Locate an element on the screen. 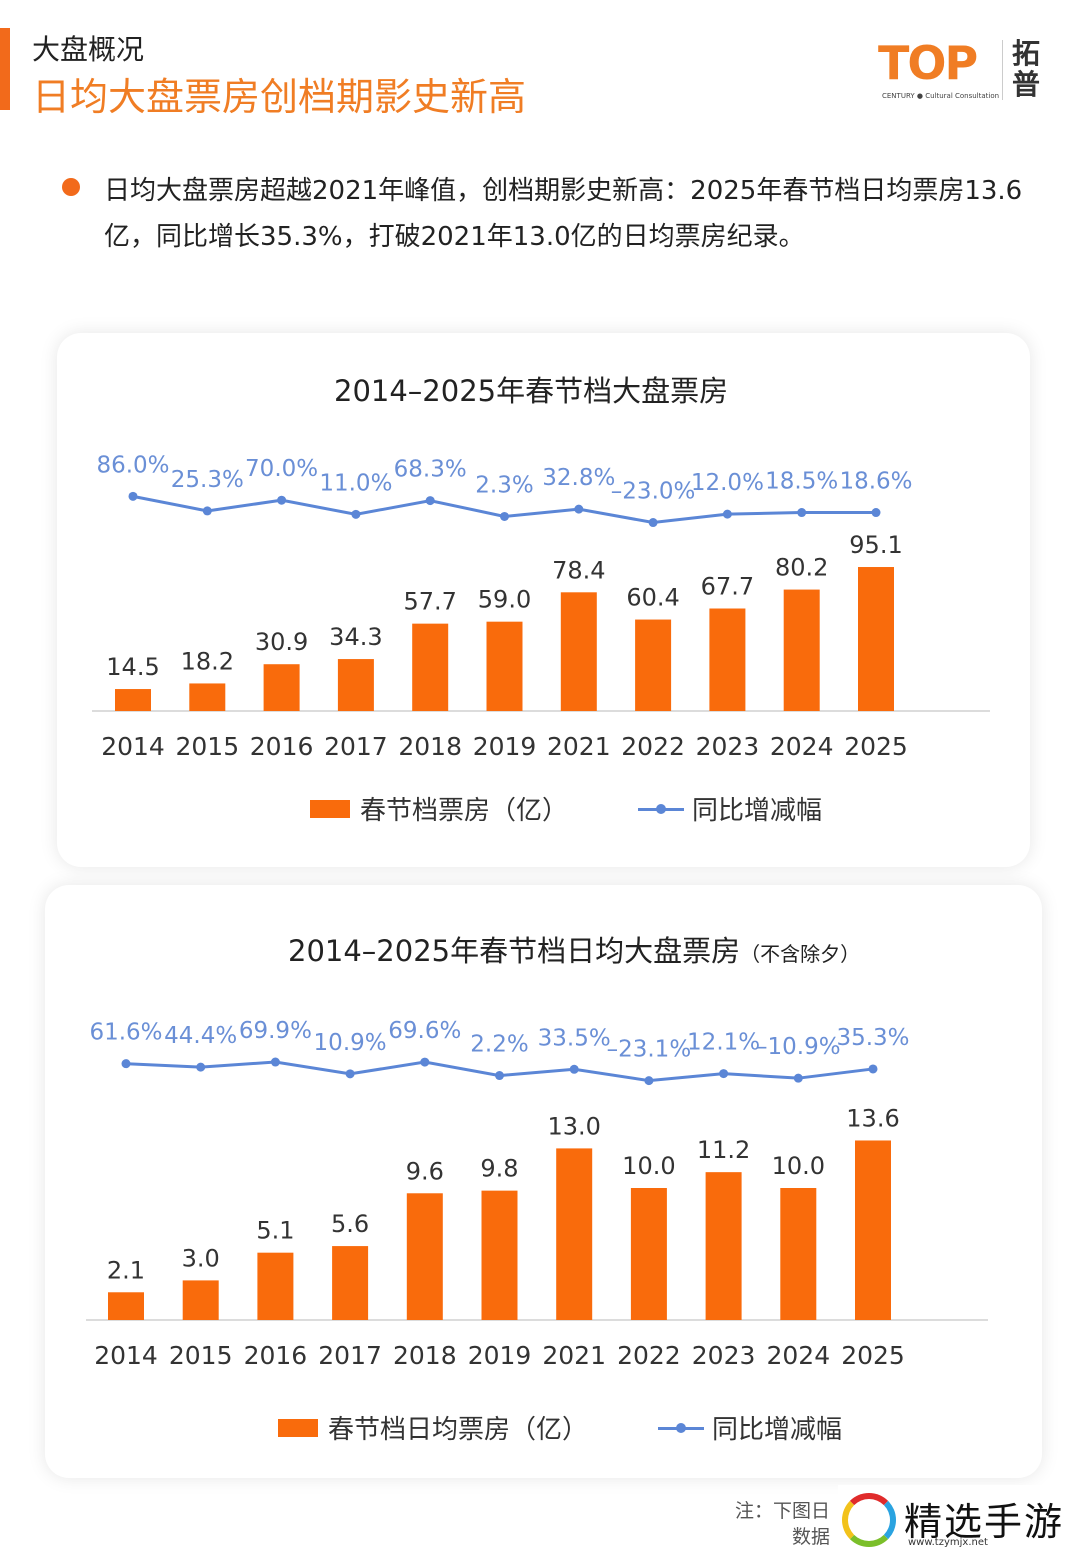 The height and width of the screenshot is (1559, 1080). bar-label-2023: 11.2 is located at coordinates (723, 1150).